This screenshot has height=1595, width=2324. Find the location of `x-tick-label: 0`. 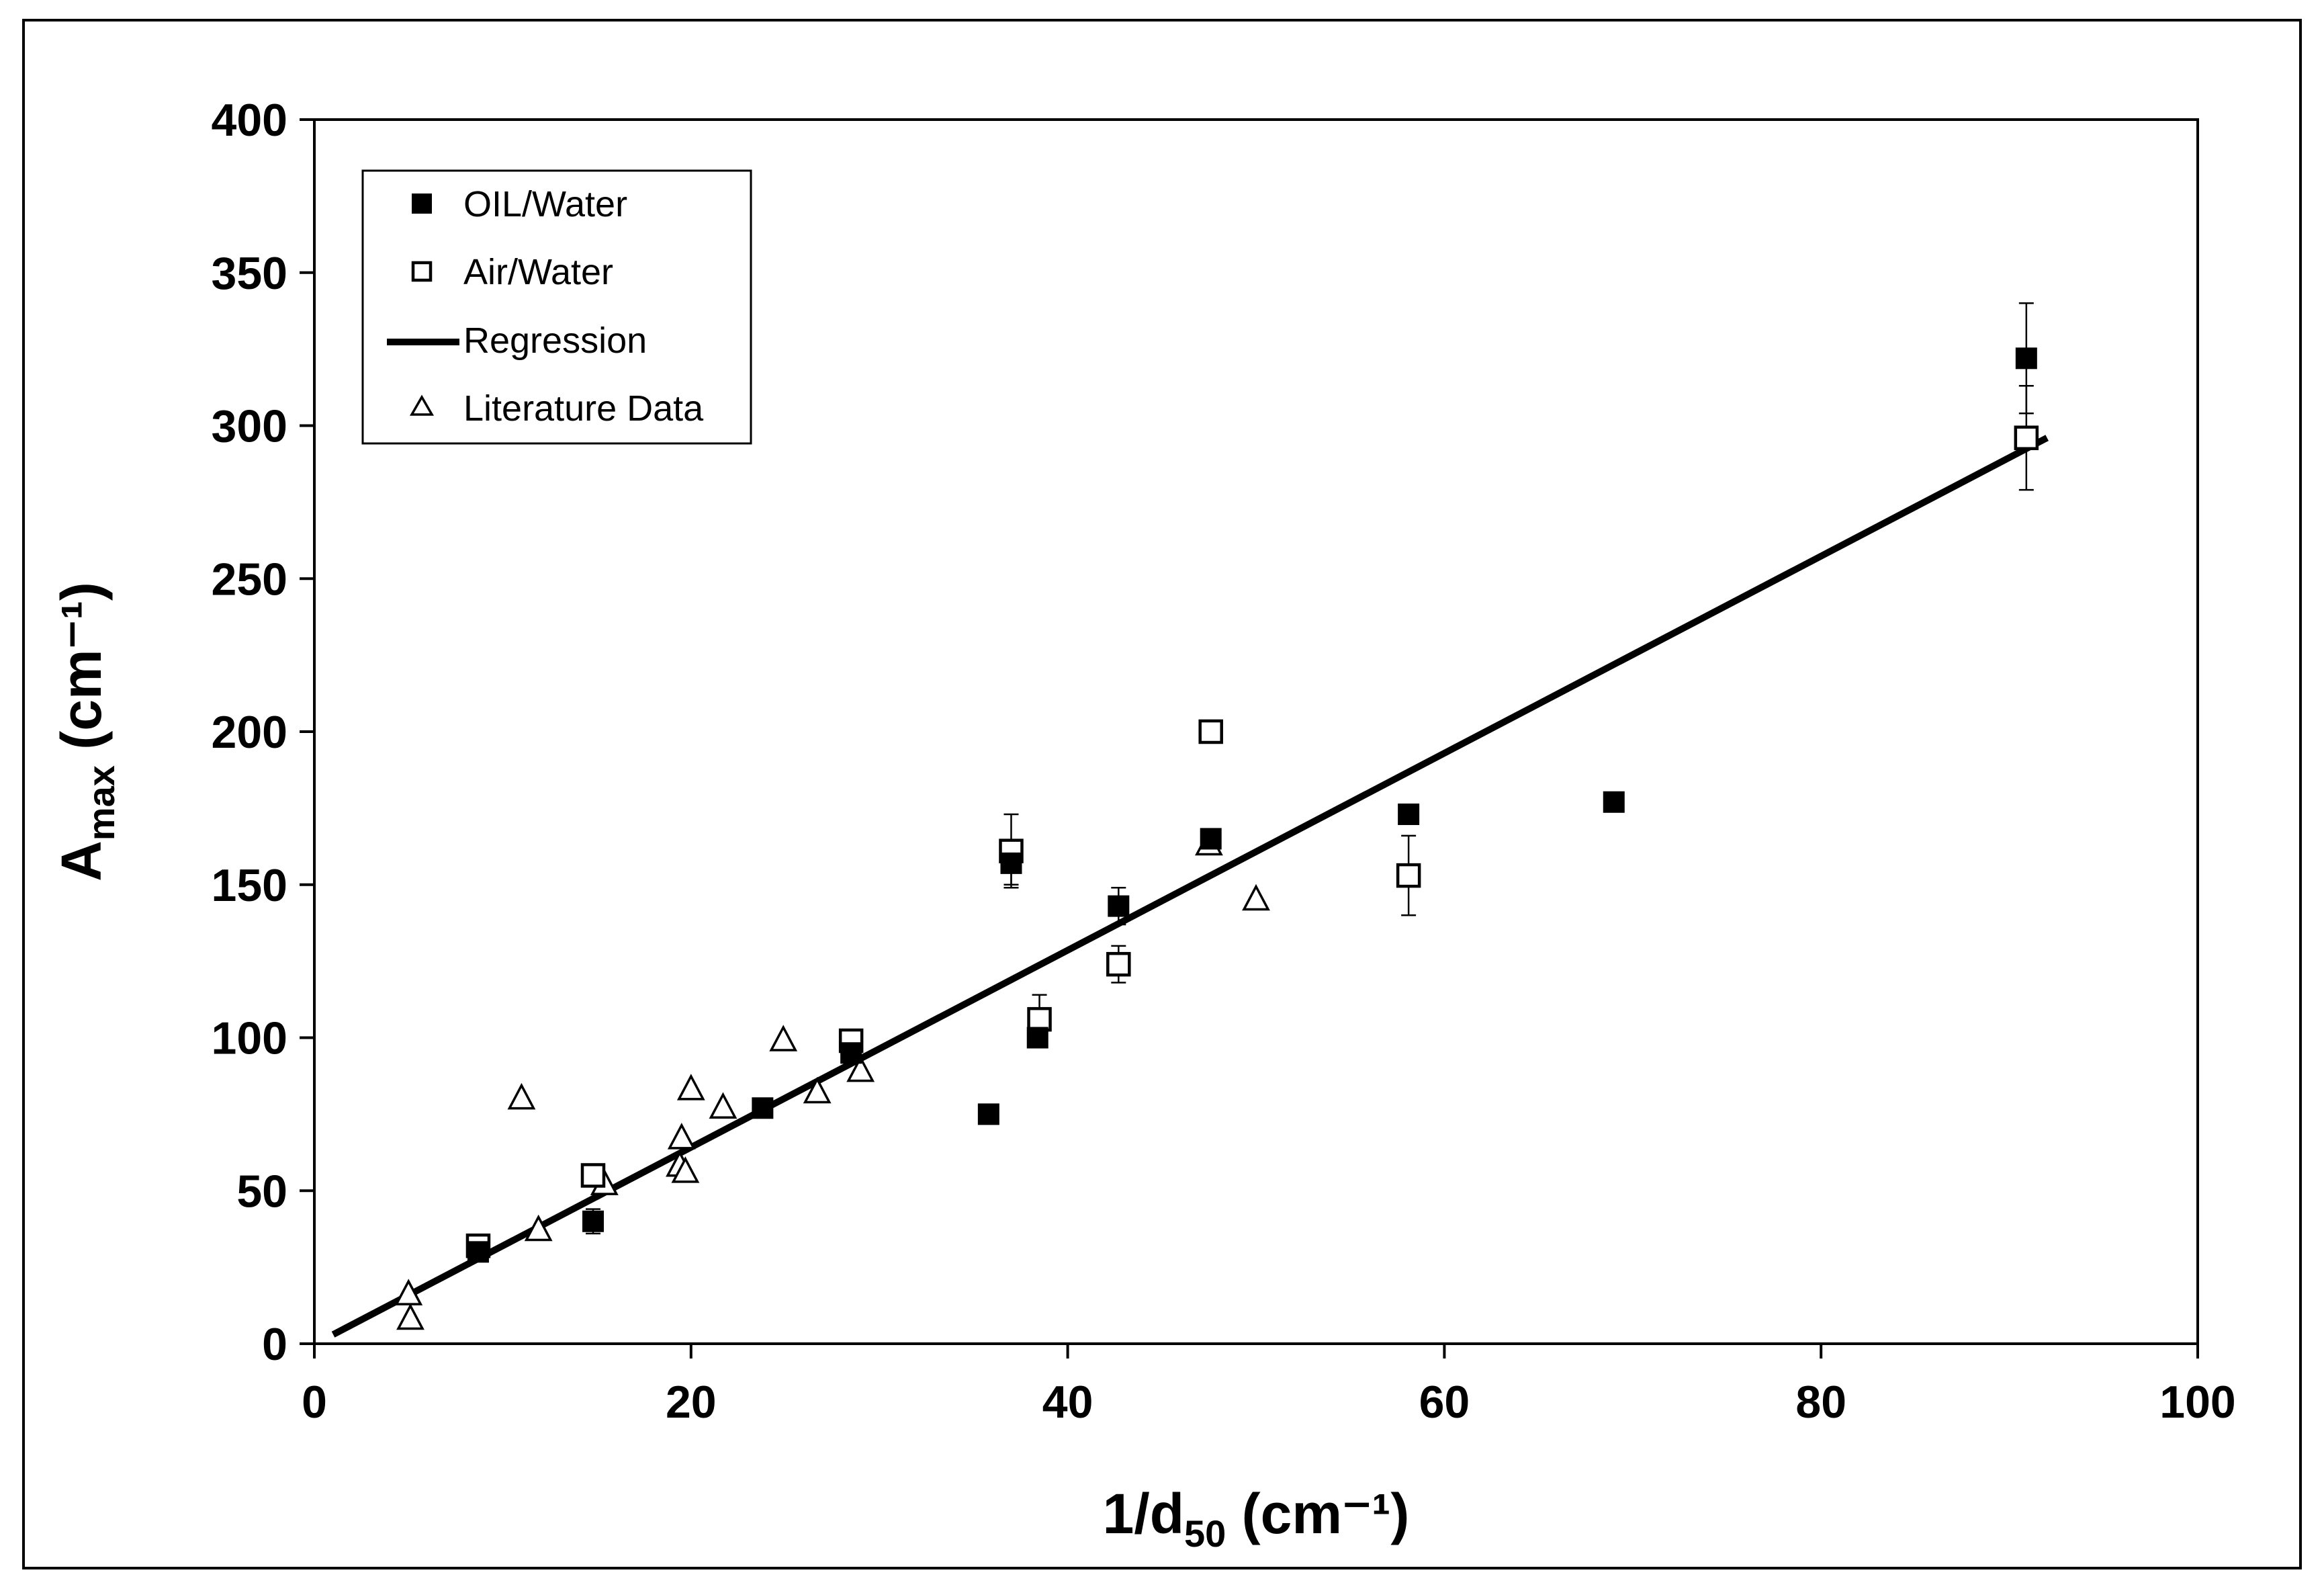

x-tick-label: 0 is located at coordinates (314, 1402).